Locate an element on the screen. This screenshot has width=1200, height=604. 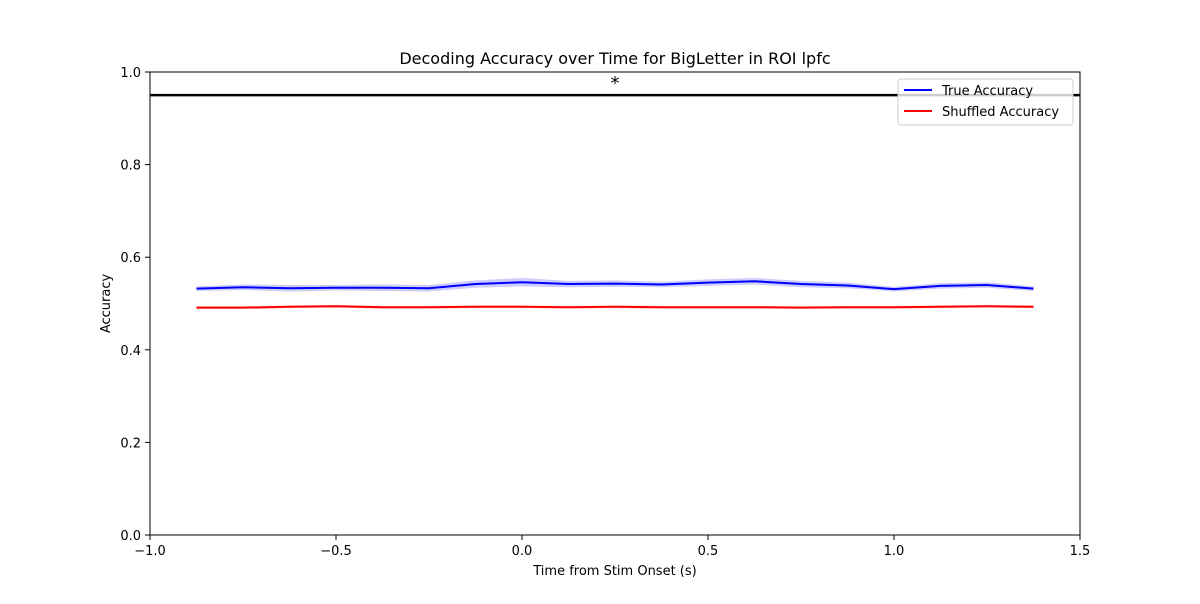
legend-box is located at coordinates (985, 102).